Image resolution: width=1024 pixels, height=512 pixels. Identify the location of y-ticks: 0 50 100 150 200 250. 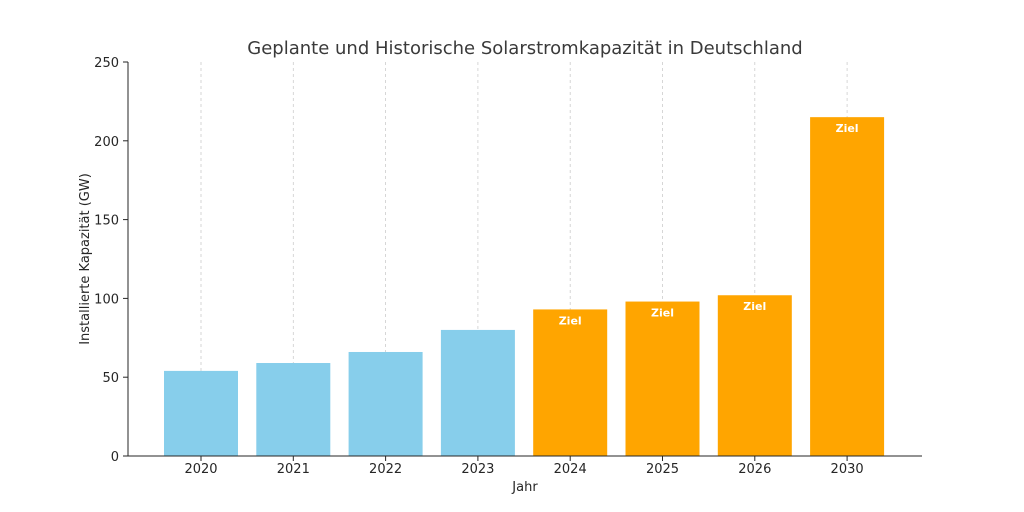
(111, 260).